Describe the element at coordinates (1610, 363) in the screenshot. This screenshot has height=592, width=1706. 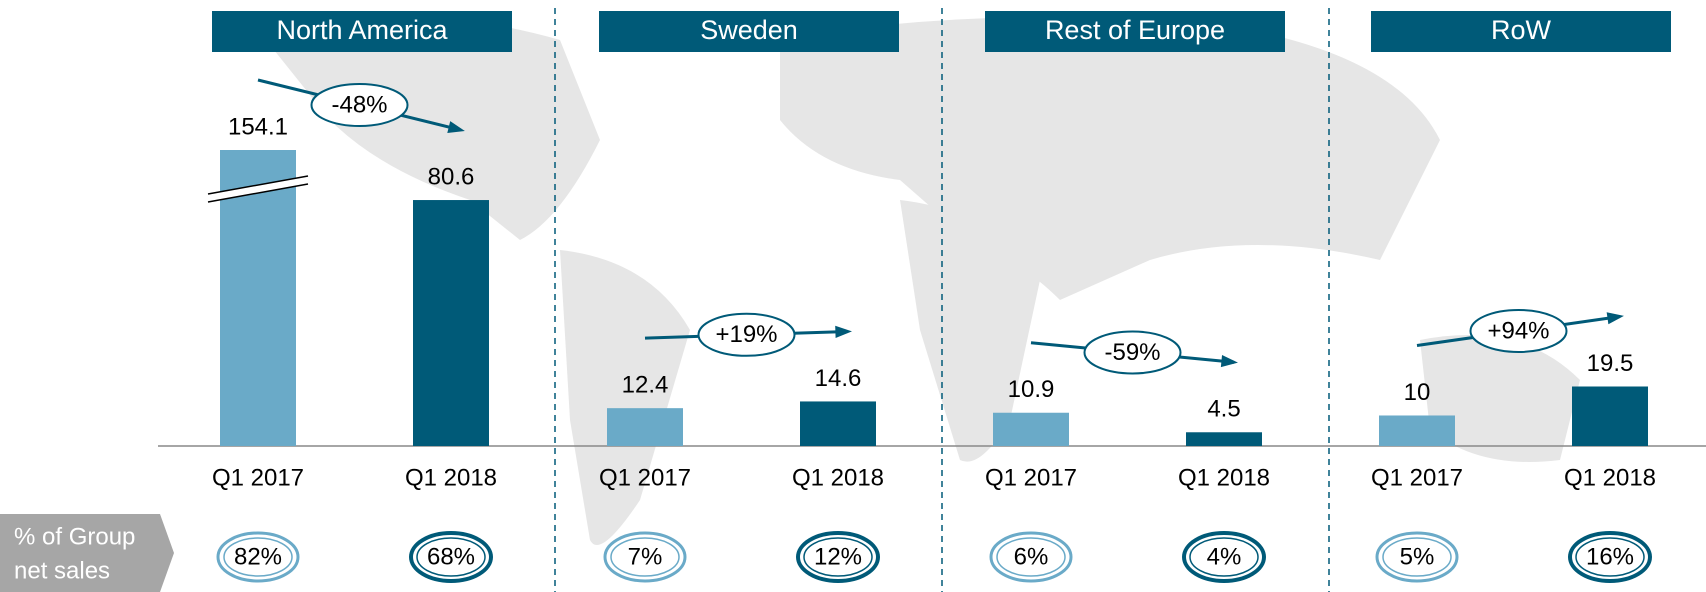
I see `value-label: 19.5` at that location.